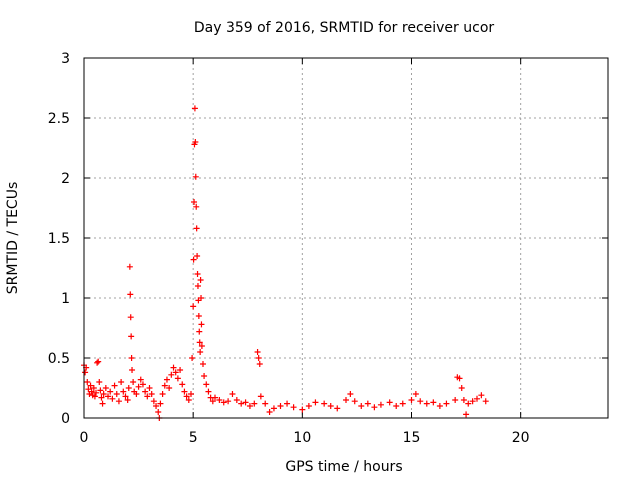 The height and width of the screenshot is (480, 640). What do you see at coordinates (302, 438) in the screenshot?
I see `x-tick-label: 10` at bounding box center [302, 438].